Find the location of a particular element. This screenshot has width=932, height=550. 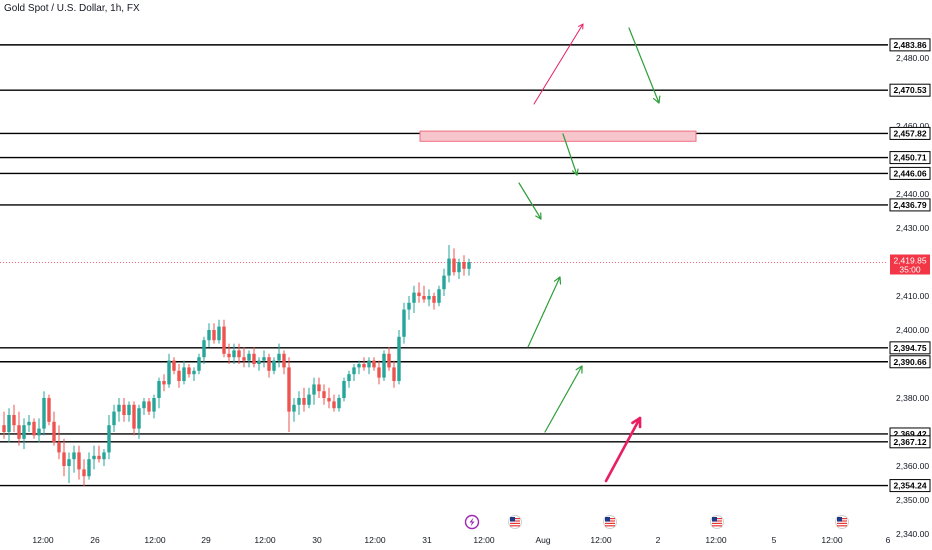

svg-text: 2,457.82 is located at coordinates (909, 133).